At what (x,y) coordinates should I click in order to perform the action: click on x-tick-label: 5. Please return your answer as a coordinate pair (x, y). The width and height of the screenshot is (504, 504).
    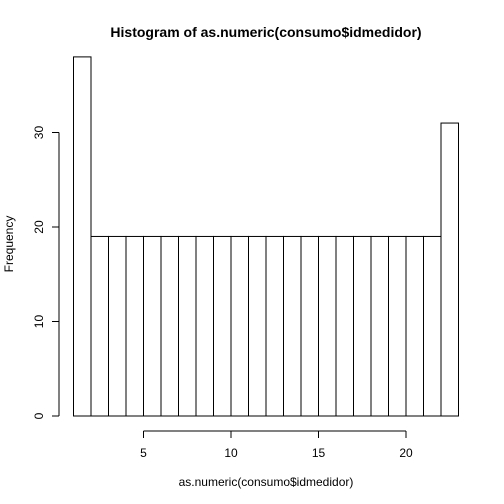
    Looking at the image, I should click on (143, 453).